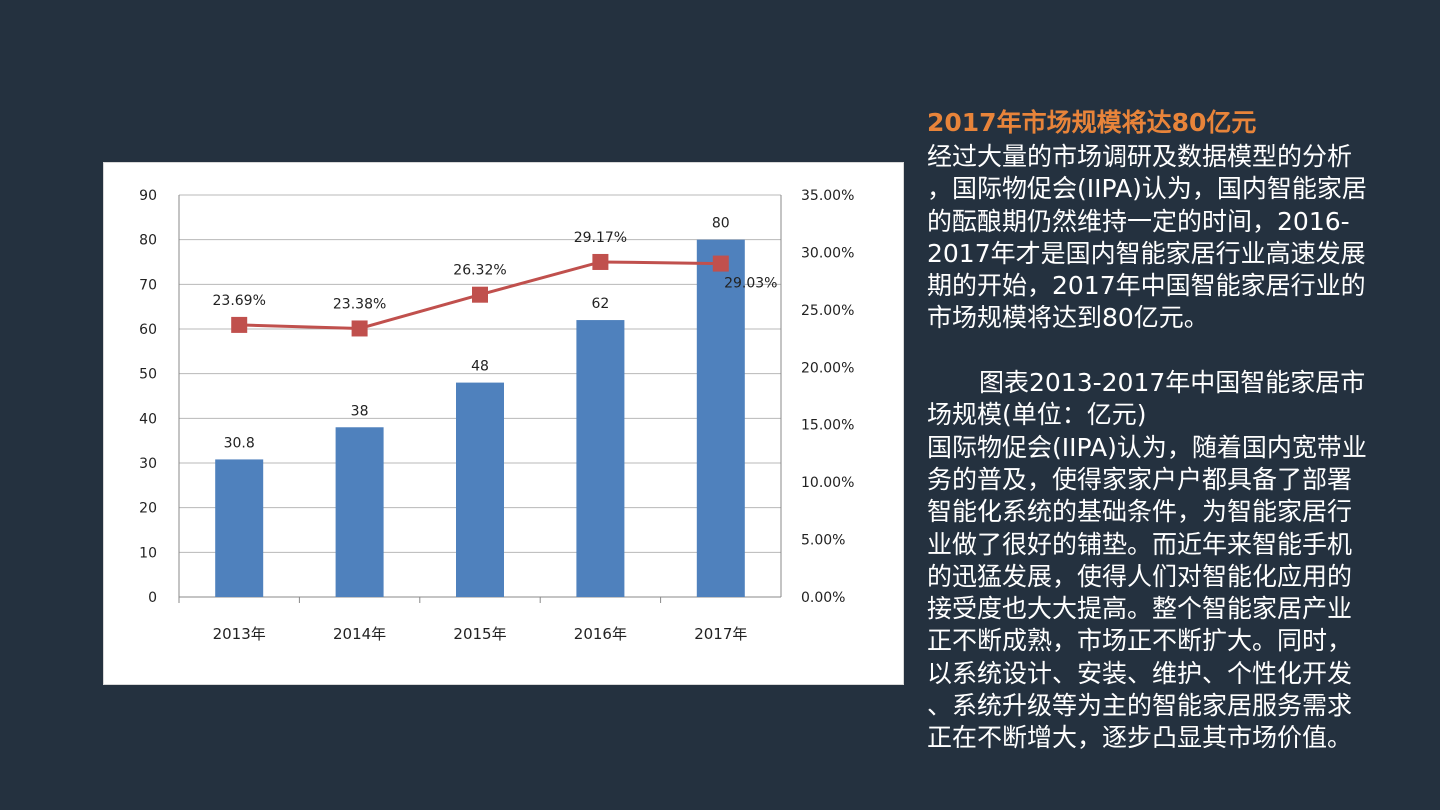  Describe the element at coordinates (1138, 221) in the screenshot. I see `text-line: 的酝酿期仍然维持一定的时间，2016-` at that location.